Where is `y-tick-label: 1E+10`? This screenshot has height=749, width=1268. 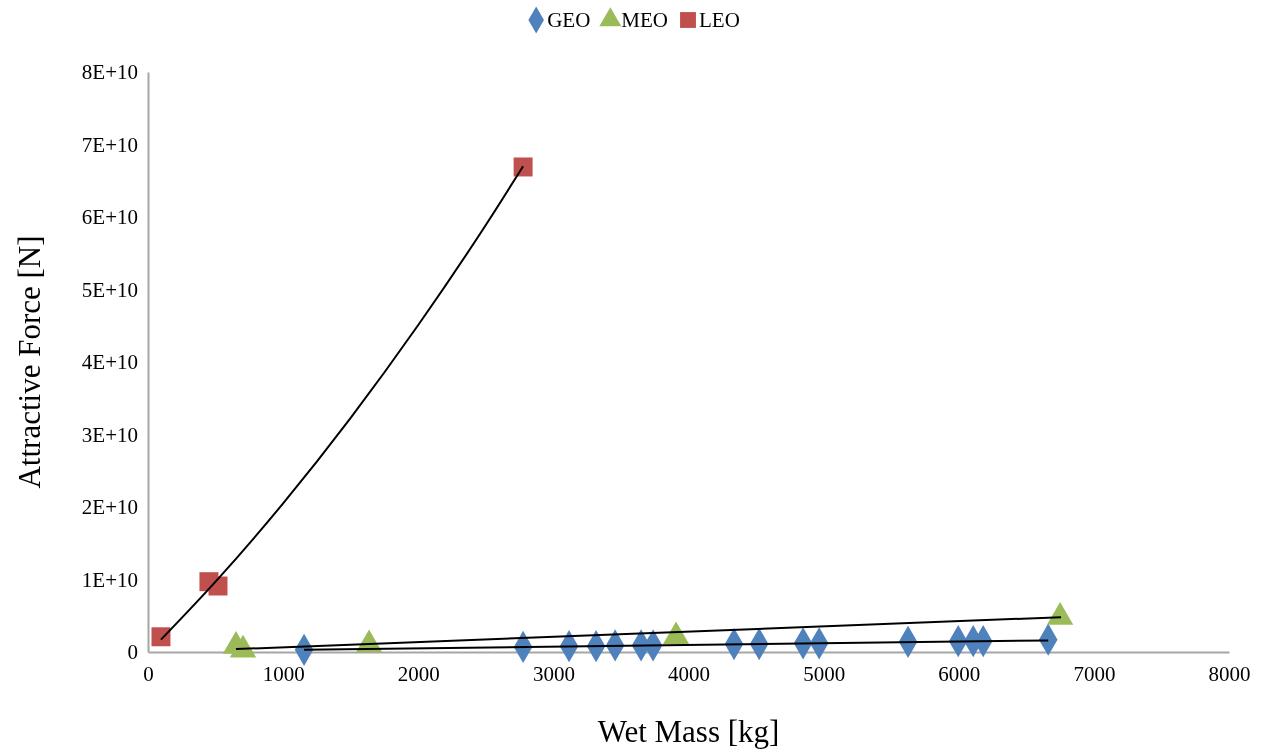 y-tick-label: 1E+10 is located at coordinates (109, 579).